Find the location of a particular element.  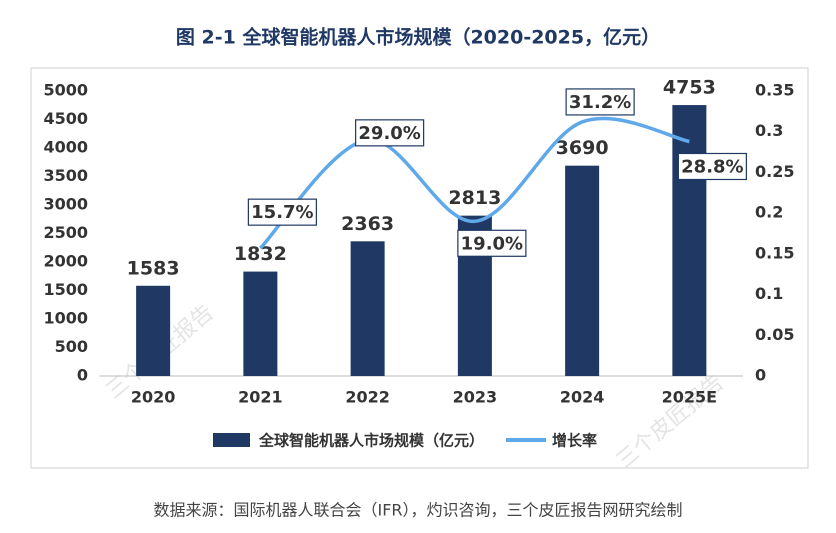

x-tick-label: 2024 is located at coordinates (582, 397).